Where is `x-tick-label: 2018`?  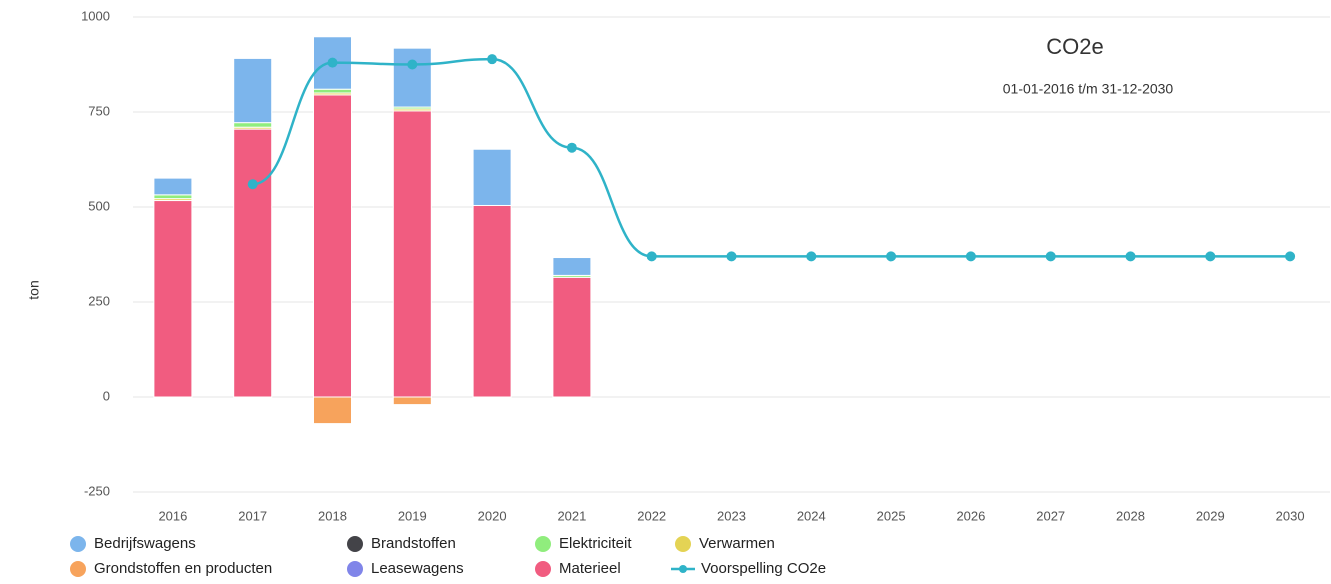 x-tick-label: 2018 is located at coordinates (332, 515).